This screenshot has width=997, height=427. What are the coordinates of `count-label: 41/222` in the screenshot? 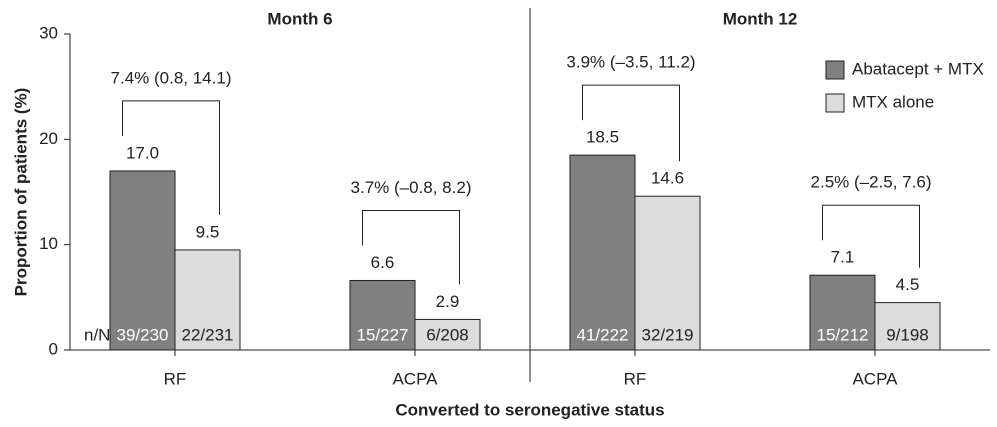 It's located at (603, 334).